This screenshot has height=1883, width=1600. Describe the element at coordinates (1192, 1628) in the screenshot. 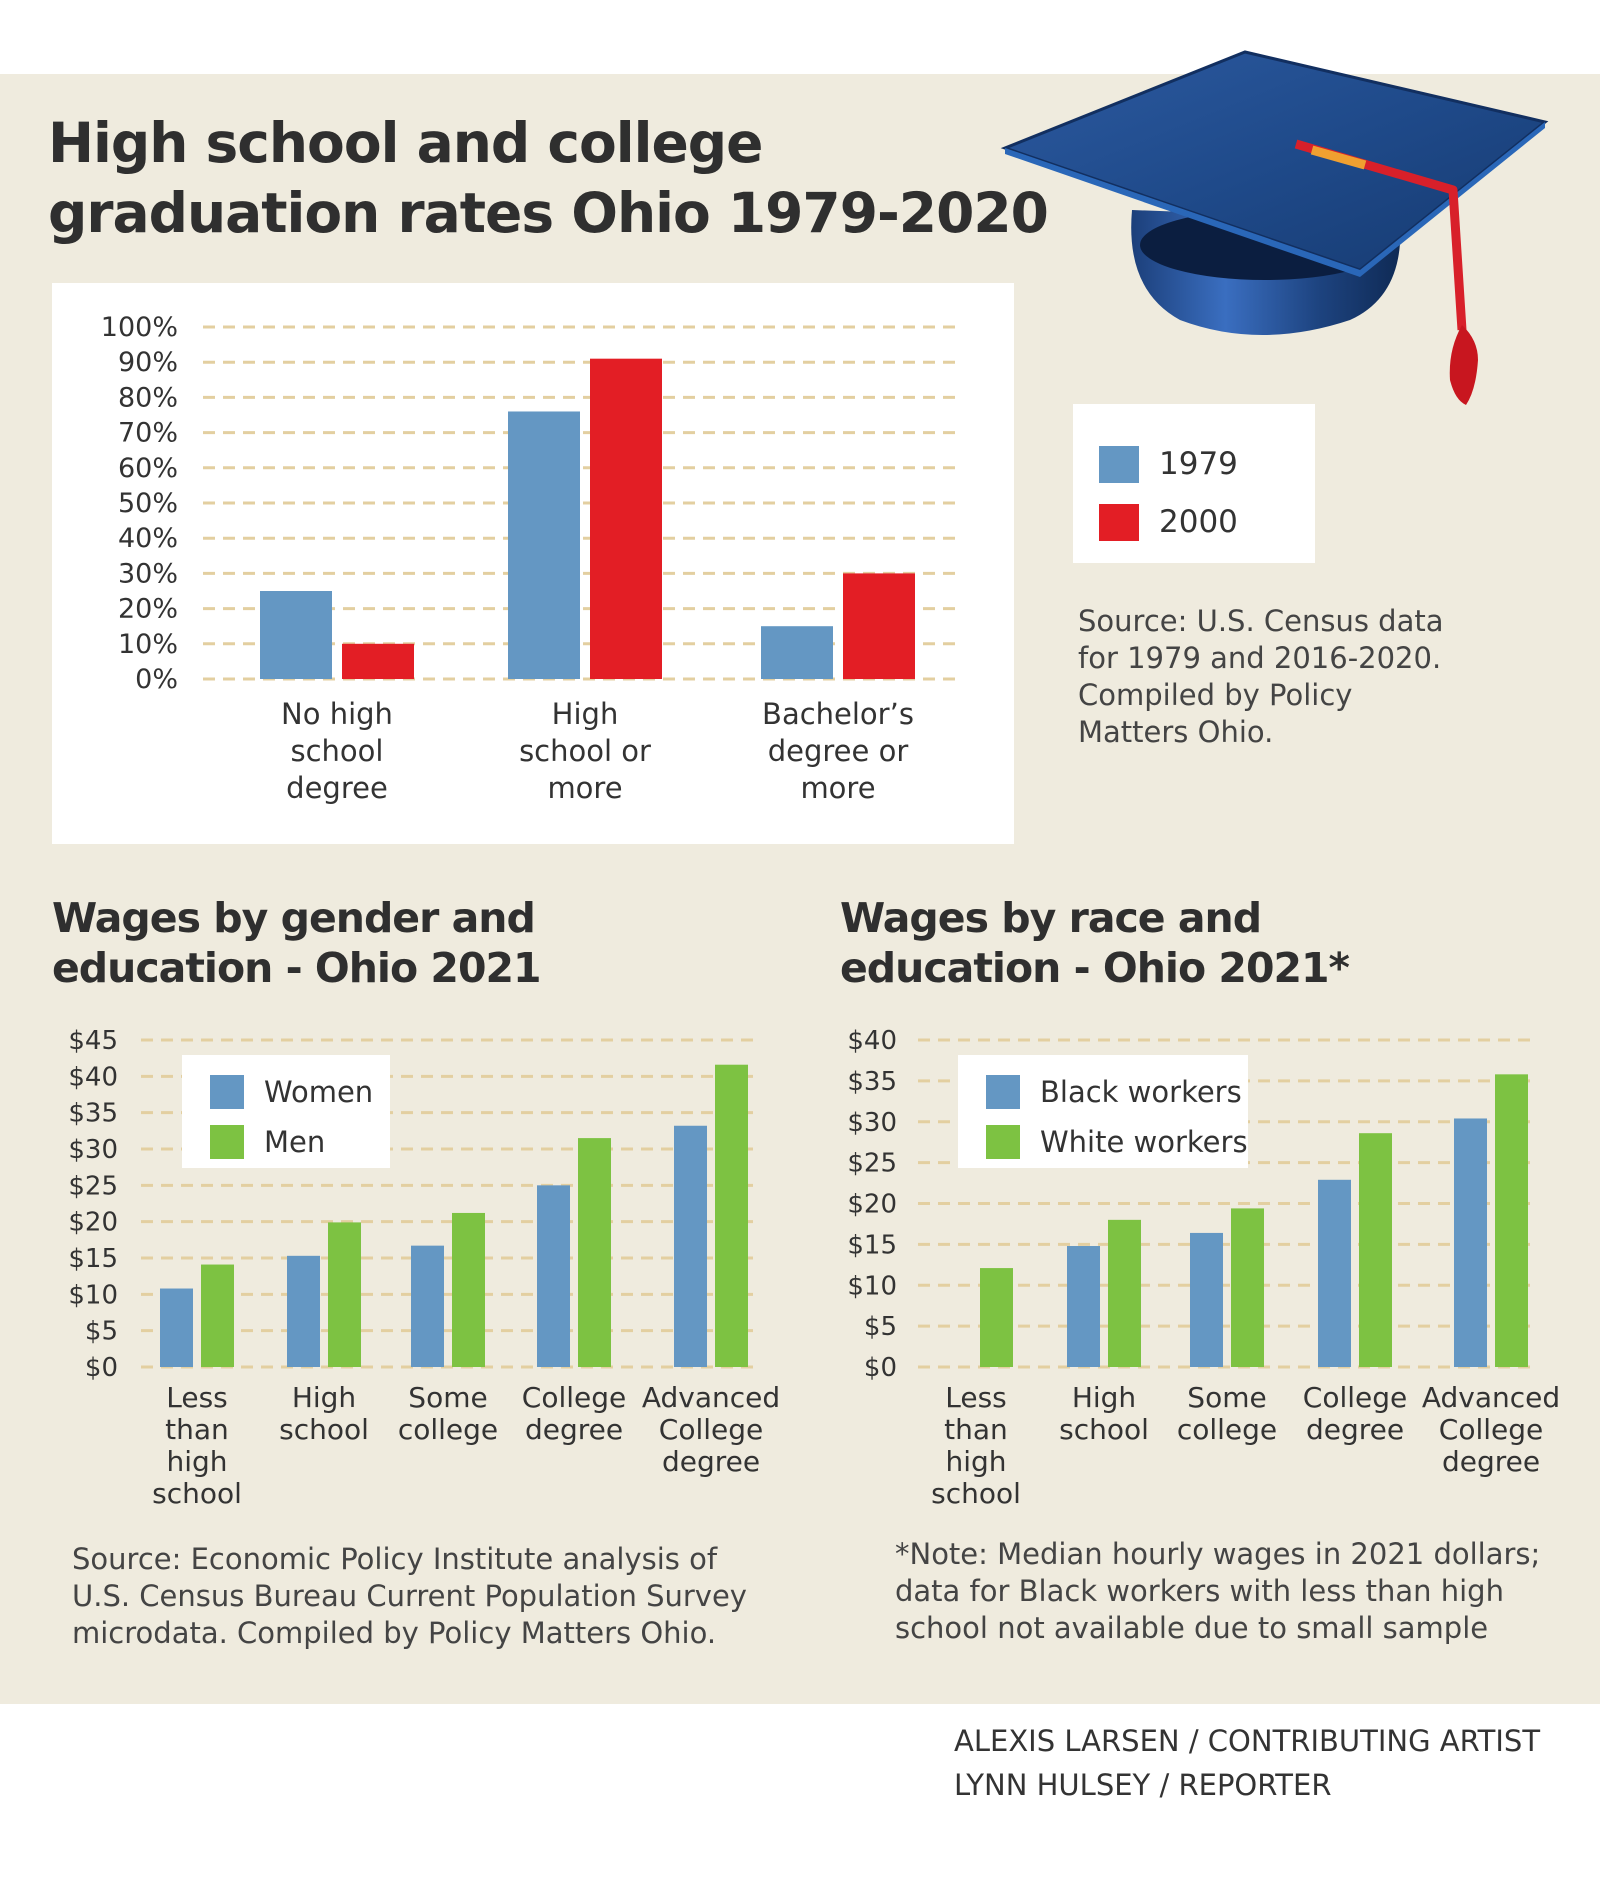

I see `note-line: school not available due to small sample` at that location.